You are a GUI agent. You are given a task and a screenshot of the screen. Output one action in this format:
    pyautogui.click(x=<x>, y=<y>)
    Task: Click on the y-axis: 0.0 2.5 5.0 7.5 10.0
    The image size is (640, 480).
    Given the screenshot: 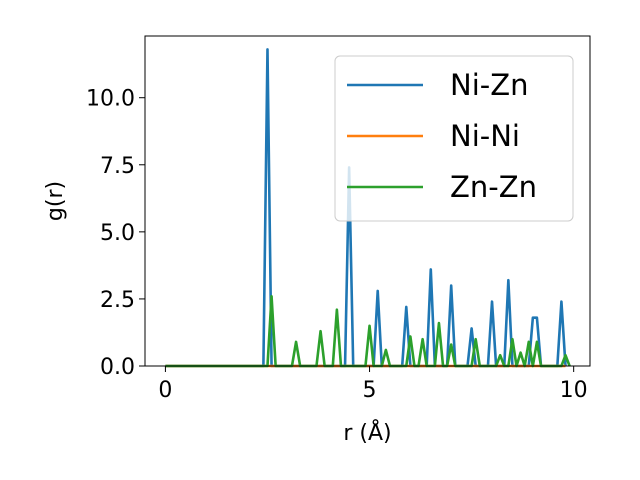 What is the action you would take?
    pyautogui.click(x=115, y=233)
    